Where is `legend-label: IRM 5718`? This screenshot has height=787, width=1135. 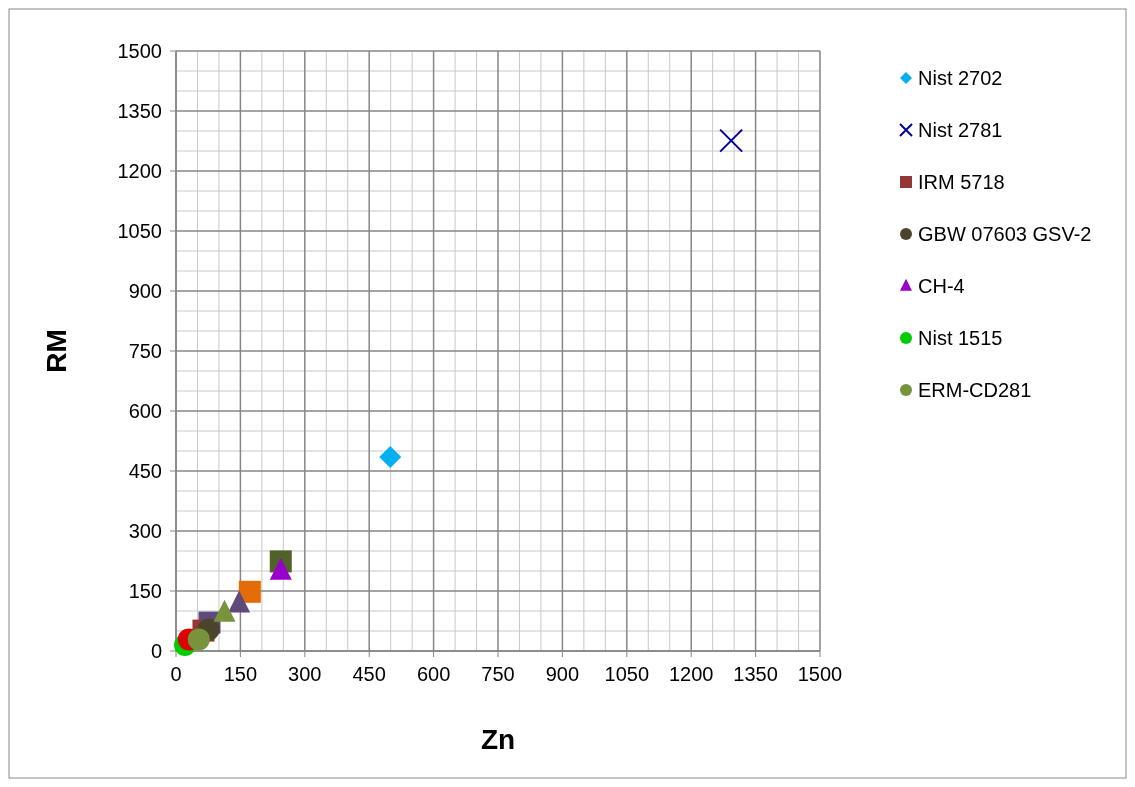
legend-label: IRM 5718 is located at coordinates (961, 182).